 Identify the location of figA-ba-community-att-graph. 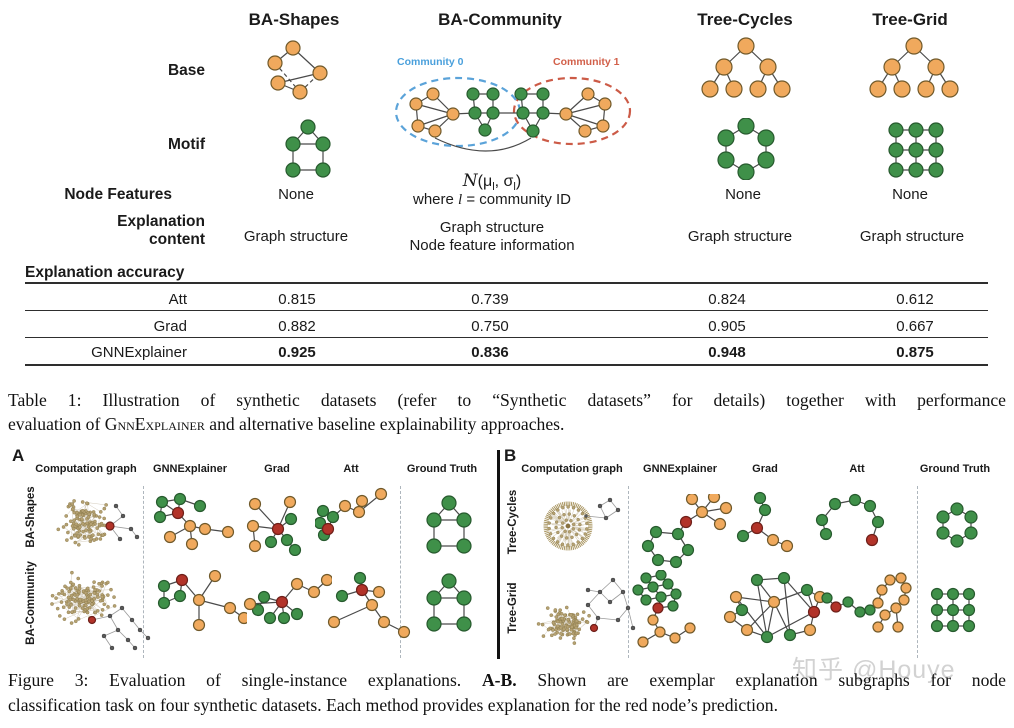
(367, 605).